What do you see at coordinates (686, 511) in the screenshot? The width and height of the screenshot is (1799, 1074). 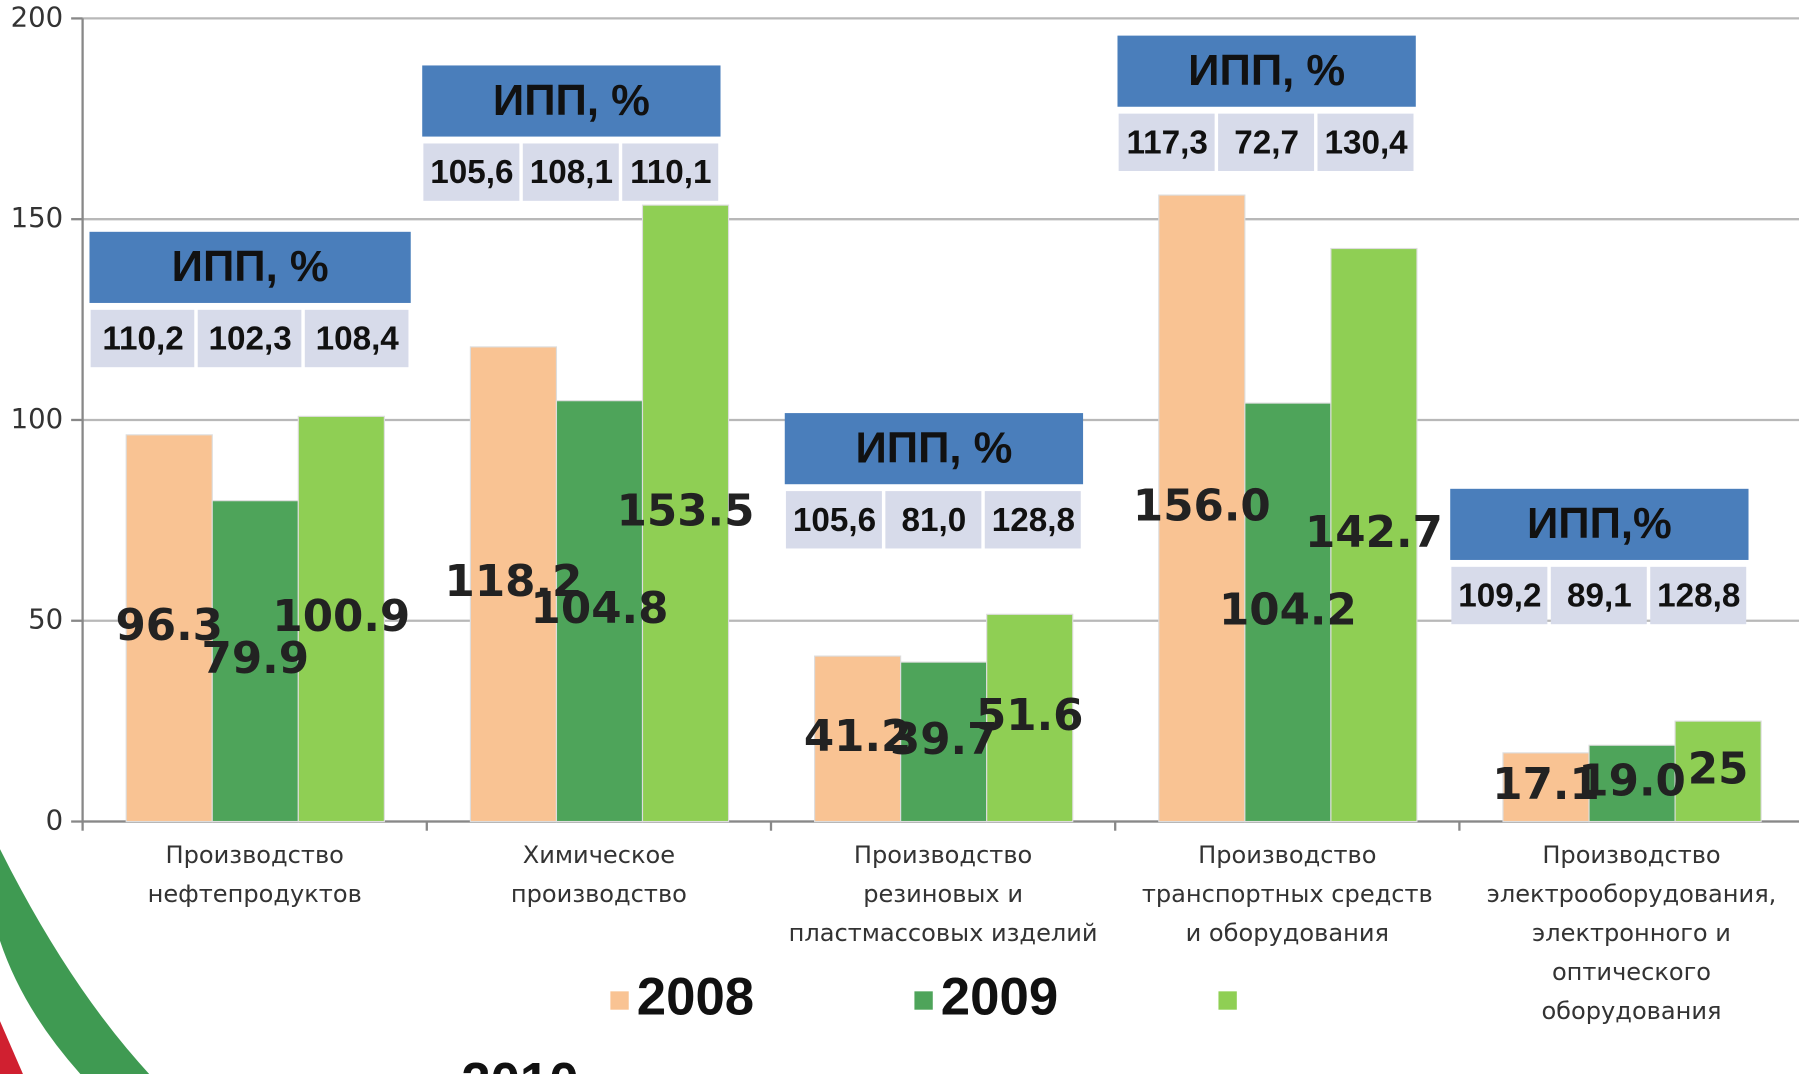 I see `value-label: 153.5` at bounding box center [686, 511].